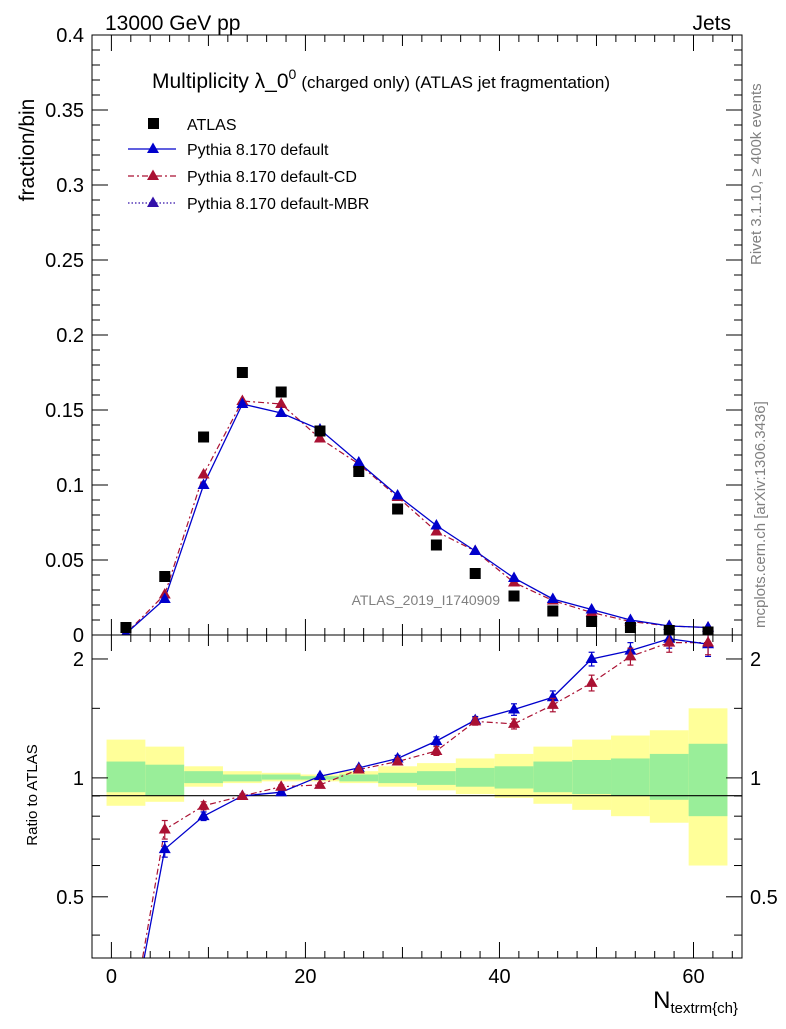 The width and height of the screenshot is (786, 1029). I want to click on ratio-y-tick-label-right: 0.5, so click(764, 898).